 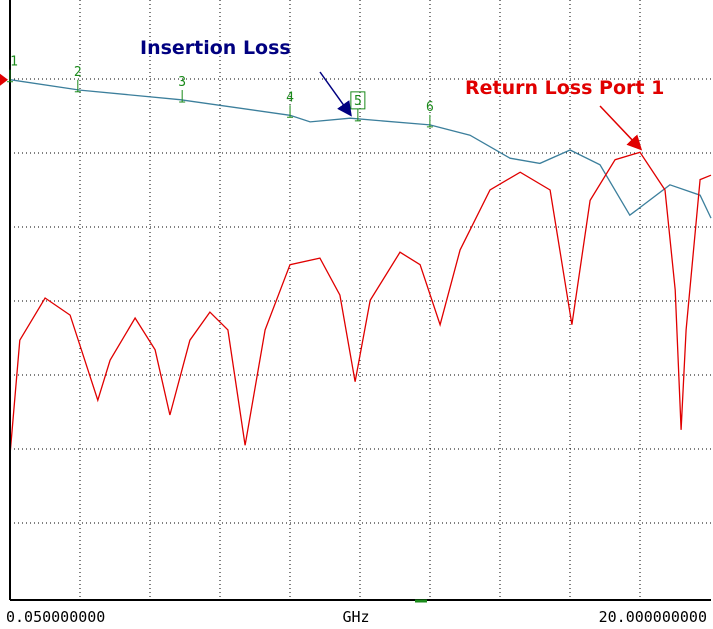 What do you see at coordinates (290, 97) in the screenshot?
I see `marker-label: 4` at bounding box center [290, 97].